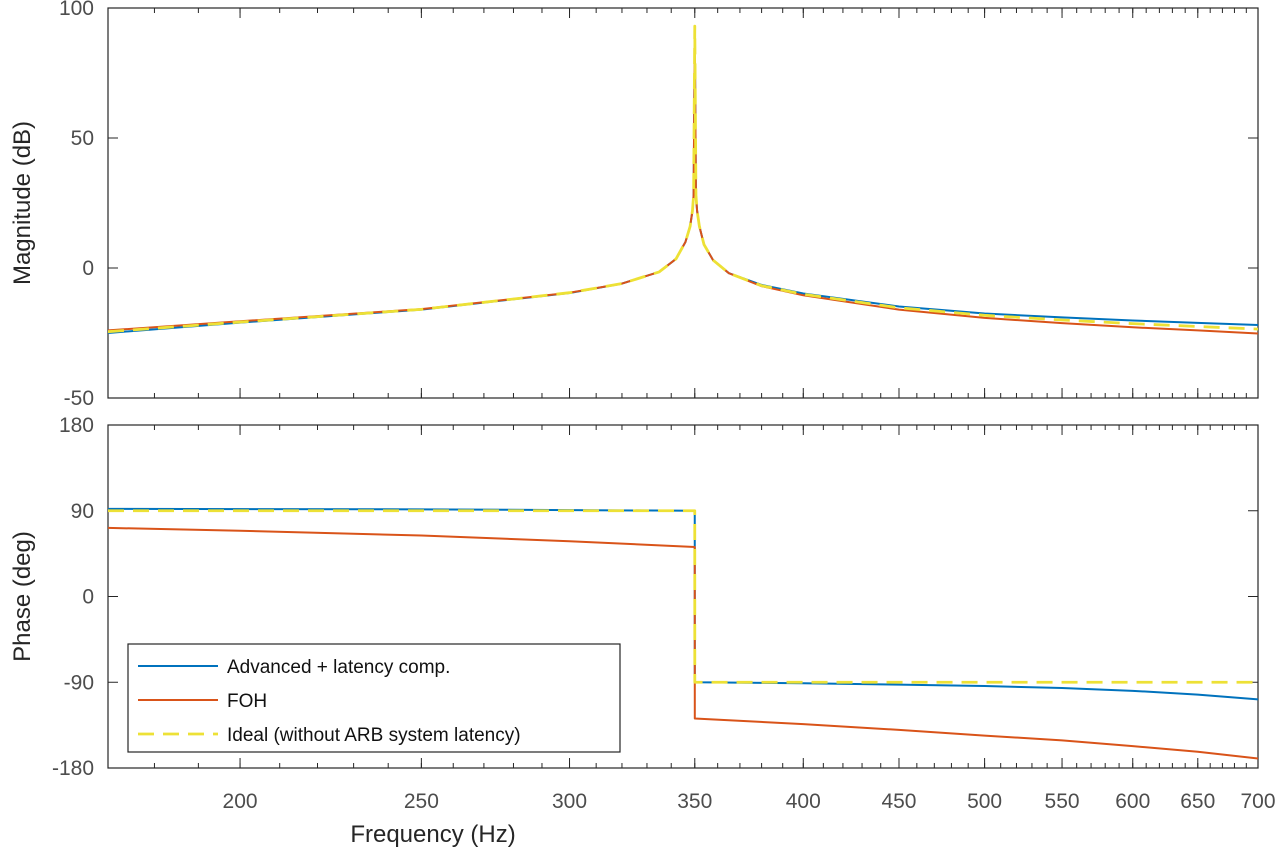 The width and height of the screenshot is (1280, 852). Describe the element at coordinates (88, 268) in the screenshot. I see `mag-y-tick-label: 0` at that location.